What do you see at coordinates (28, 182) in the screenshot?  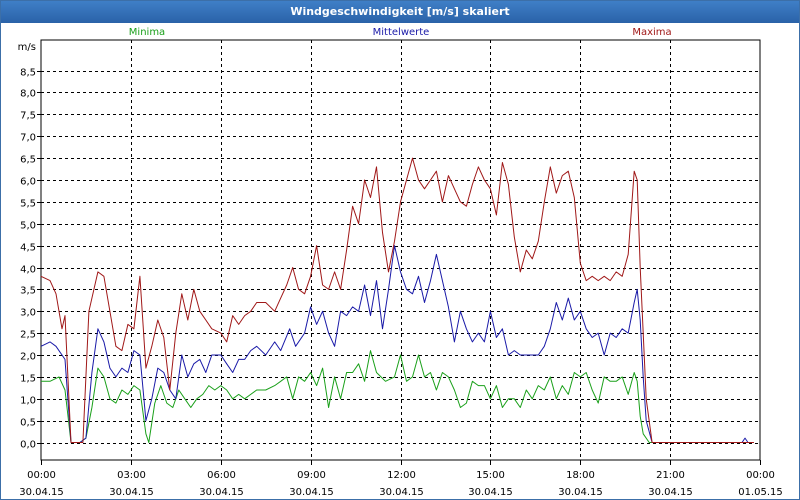 I see `y-tick-label: 6,0` at bounding box center [28, 182].